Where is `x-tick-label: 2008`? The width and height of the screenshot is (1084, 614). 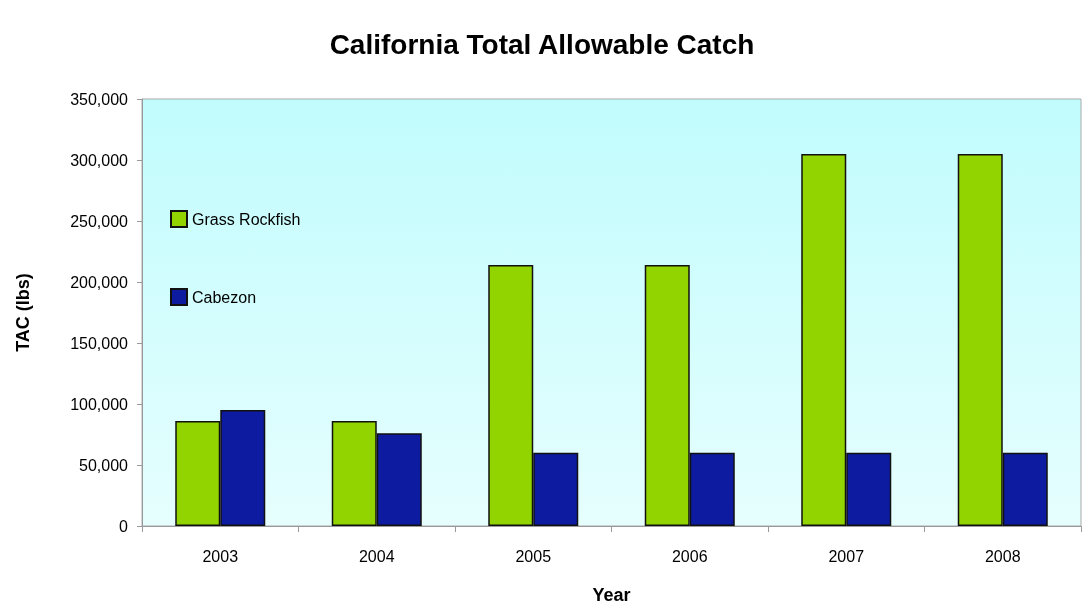 x-tick-label: 2008 is located at coordinates (1002, 556).